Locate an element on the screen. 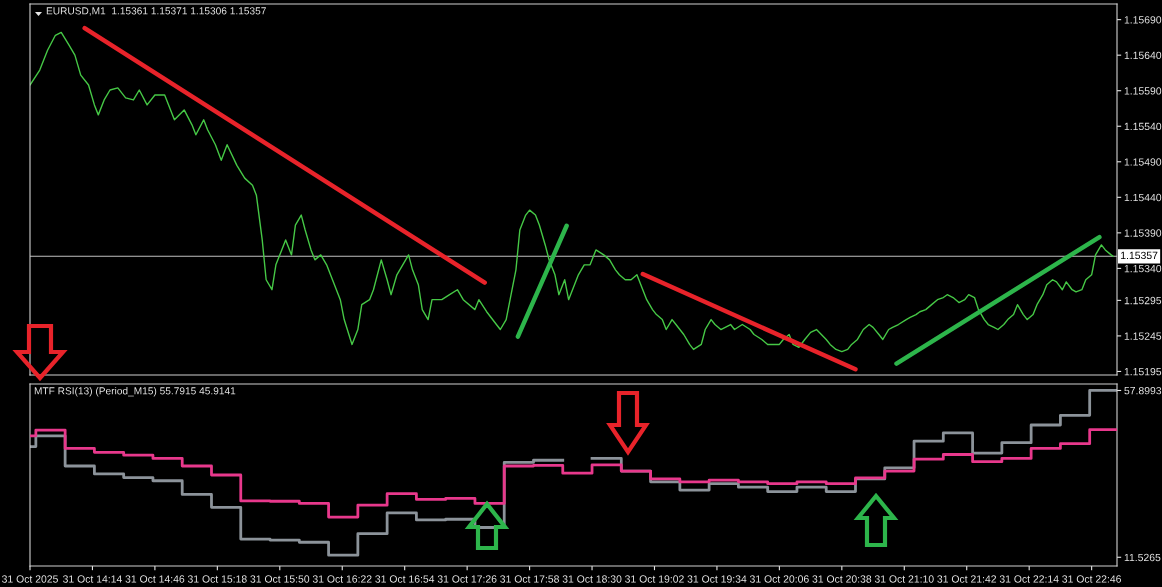 The height and width of the screenshot is (587, 1162). x-tick-label: 31 Oct 21:42 is located at coordinates (967, 579).